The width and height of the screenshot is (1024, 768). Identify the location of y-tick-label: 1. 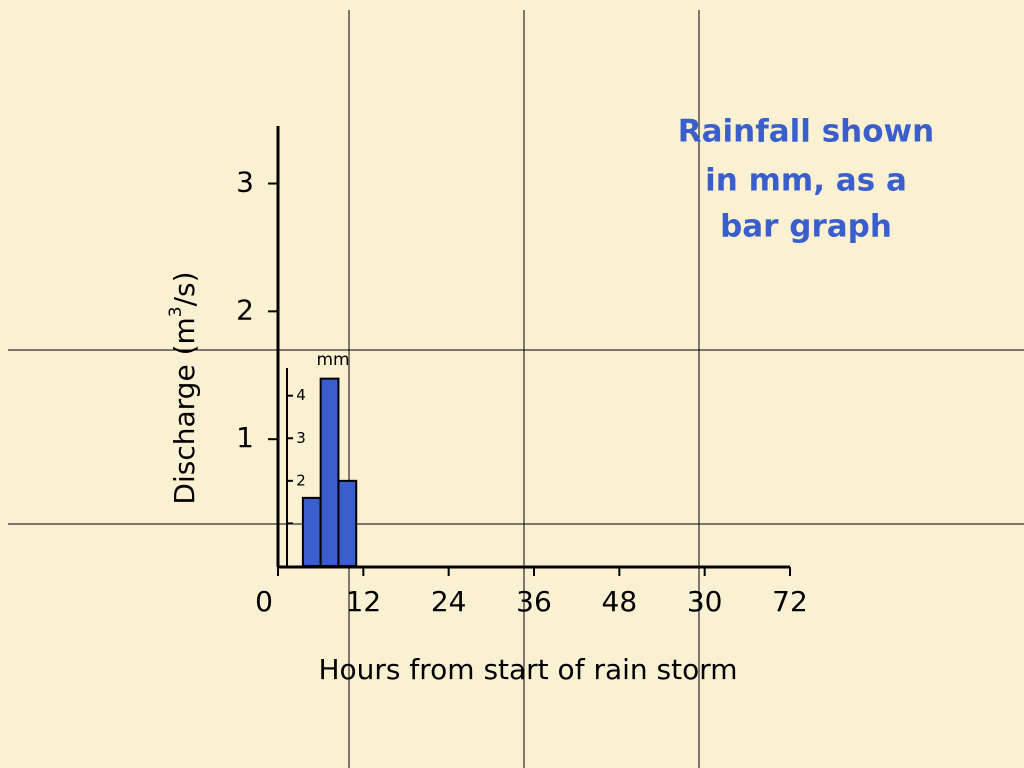
(245, 437).